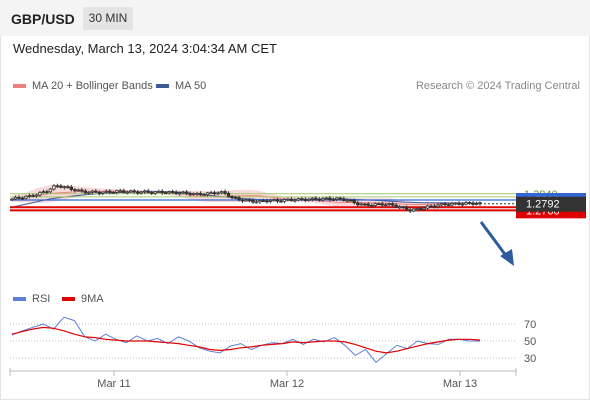  Describe the element at coordinates (295, 18) in the screenshot. I see `top-bar: GBP/USD 30 MIN` at that location.